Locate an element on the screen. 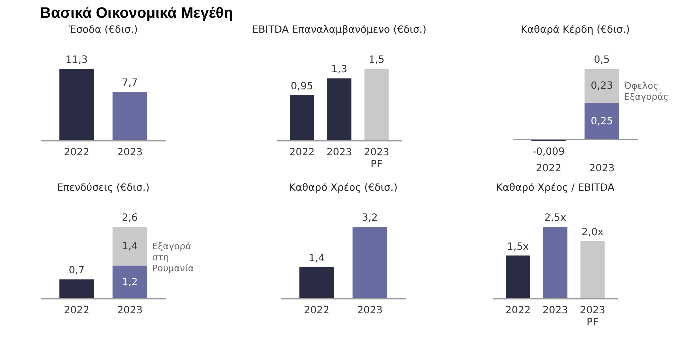 This screenshot has height=350, width=698. chart-title: Καθαρό Χρέος / EBITDA is located at coordinates (555, 188).